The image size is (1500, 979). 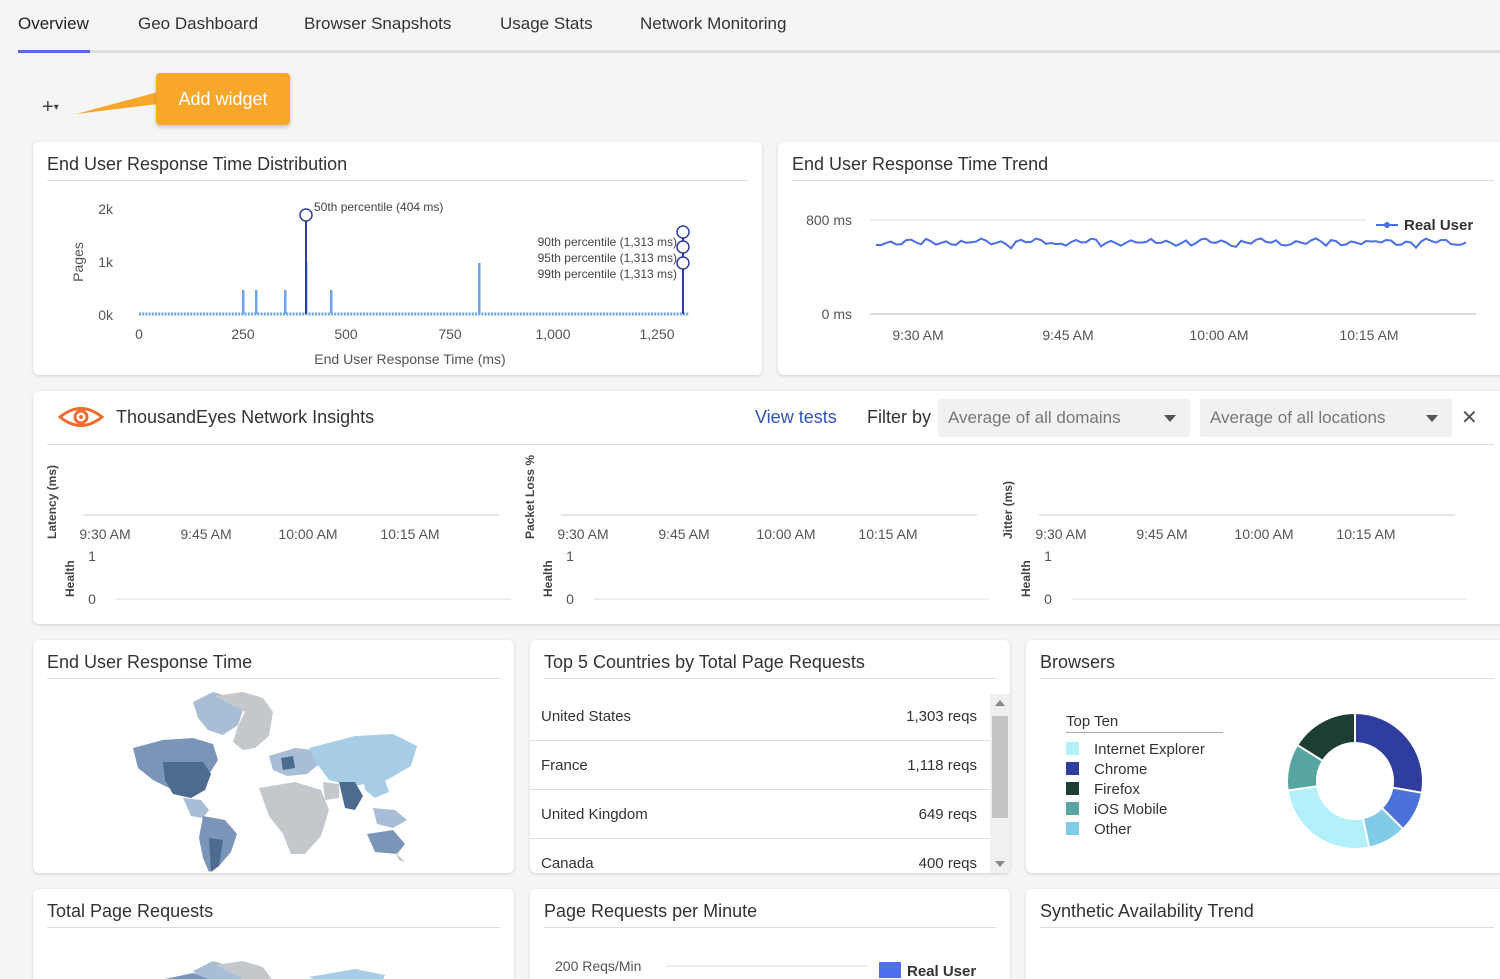 I want to click on tab-usage-stats: Usage Stats, so click(x=546, y=23).